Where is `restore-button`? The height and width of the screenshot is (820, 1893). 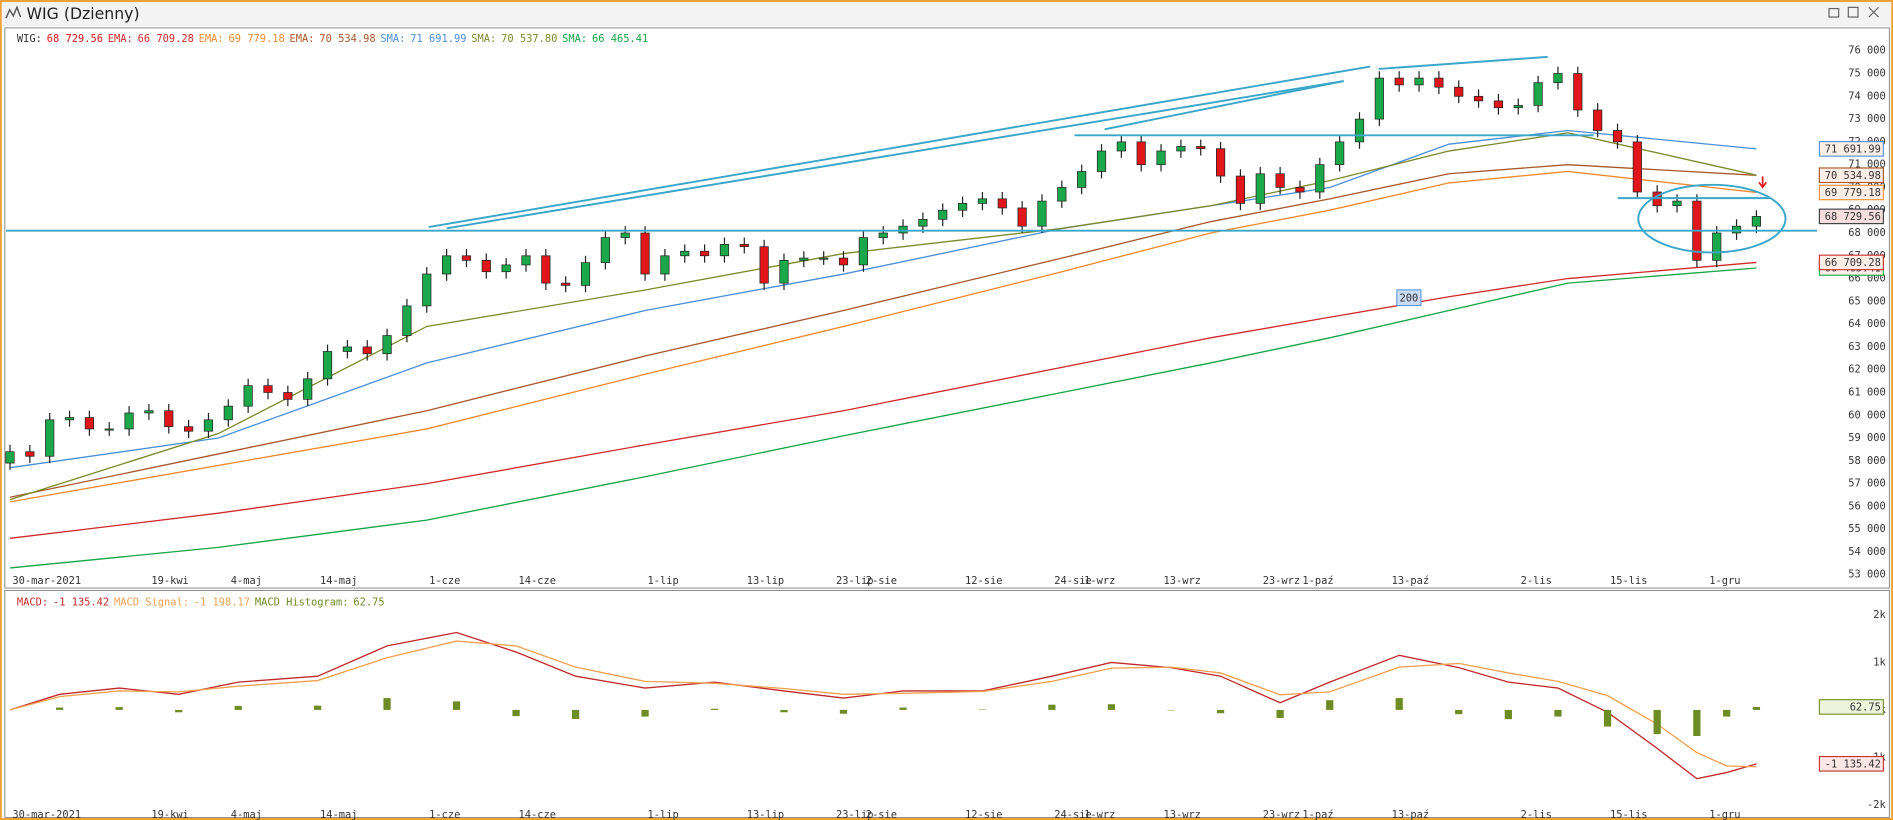 restore-button is located at coordinates (1853, 12).